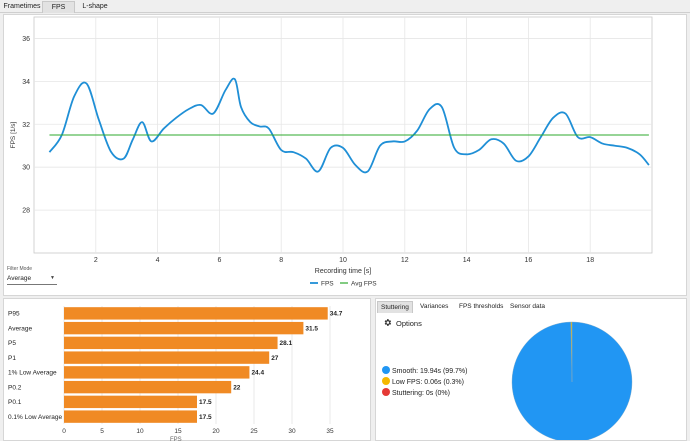 The height and width of the screenshot is (441, 690). I want to click on x-tick-label: 2, so click(96, 260).